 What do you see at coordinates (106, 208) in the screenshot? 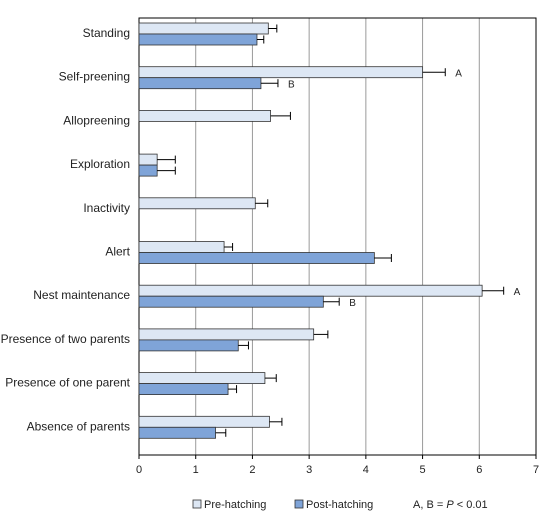
I see `category-label-inactivity: Inactivity` at bounding box center [106, 208].